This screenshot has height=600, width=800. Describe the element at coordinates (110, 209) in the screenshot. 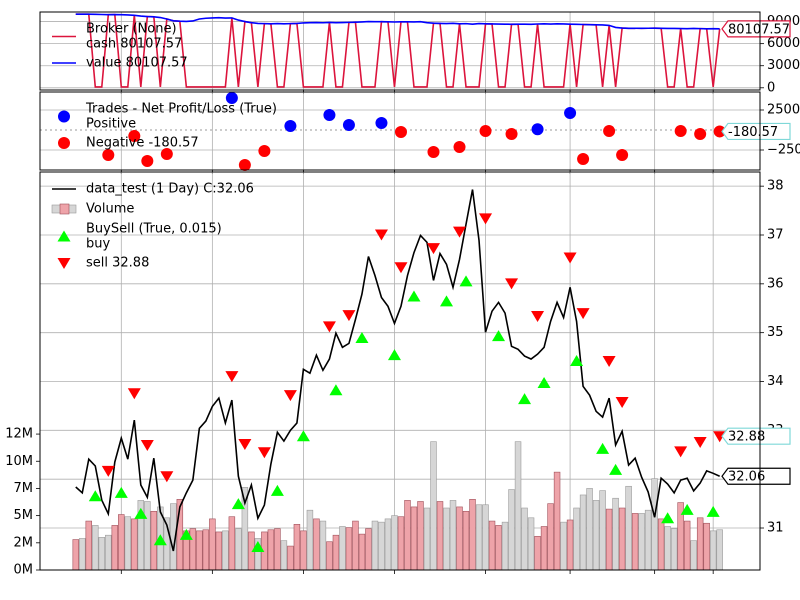

I see `legend-label: Volume` at that location.